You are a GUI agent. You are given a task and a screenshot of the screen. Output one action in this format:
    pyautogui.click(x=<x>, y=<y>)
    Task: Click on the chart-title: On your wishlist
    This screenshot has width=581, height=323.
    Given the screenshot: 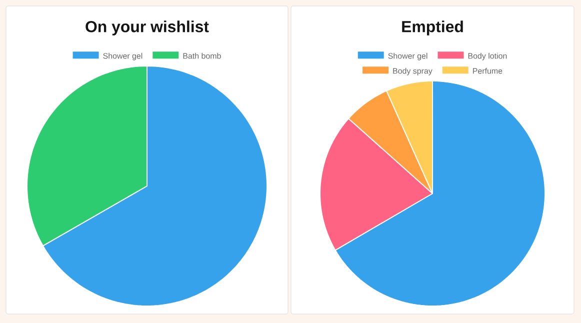 What is the action you would take?
    pyautogui.click(x=147, y=28)
    